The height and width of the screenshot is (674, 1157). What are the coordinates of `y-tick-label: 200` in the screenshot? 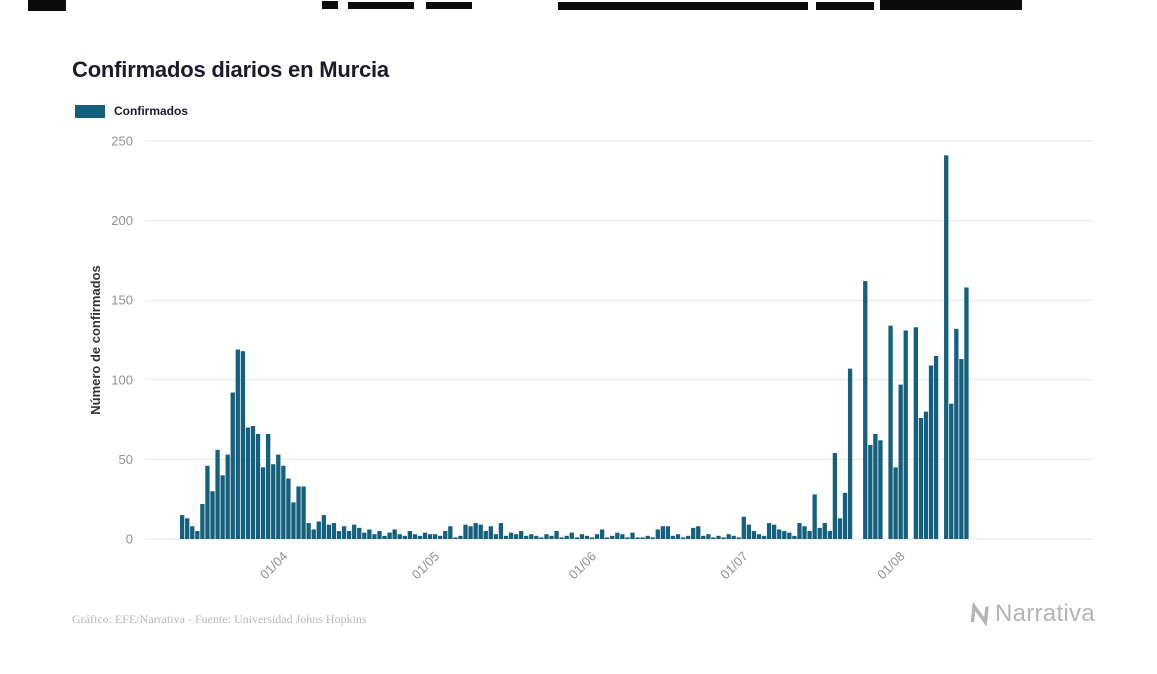 It's located at (122, 220).